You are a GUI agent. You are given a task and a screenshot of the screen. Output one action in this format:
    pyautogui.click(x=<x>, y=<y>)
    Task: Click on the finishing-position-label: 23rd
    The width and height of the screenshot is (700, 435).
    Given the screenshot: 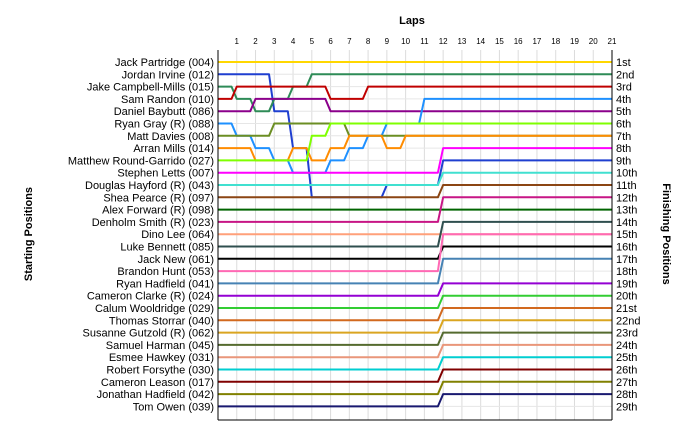 What is the action you would take?
    pyautogui.click(x=627, y=334)
    